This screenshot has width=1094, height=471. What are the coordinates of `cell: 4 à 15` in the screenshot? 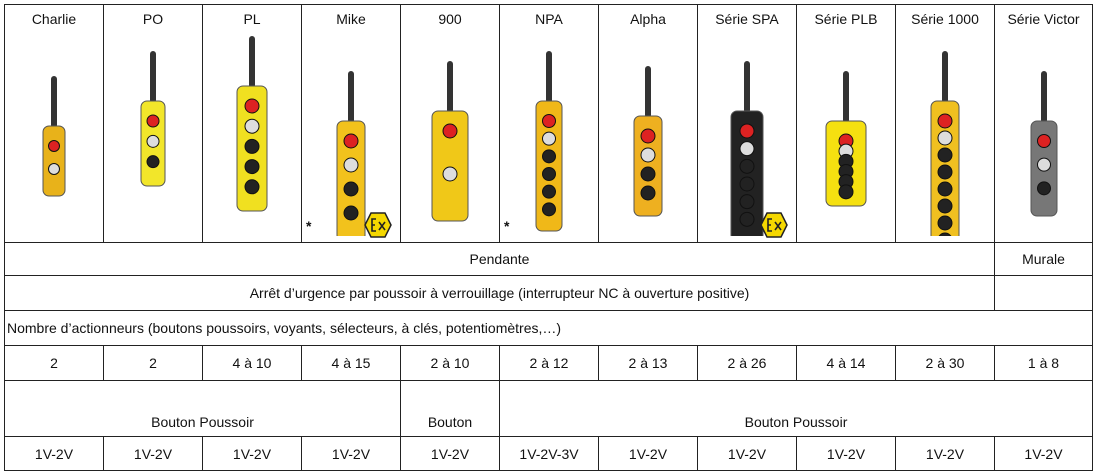 It's located at (351, 363).